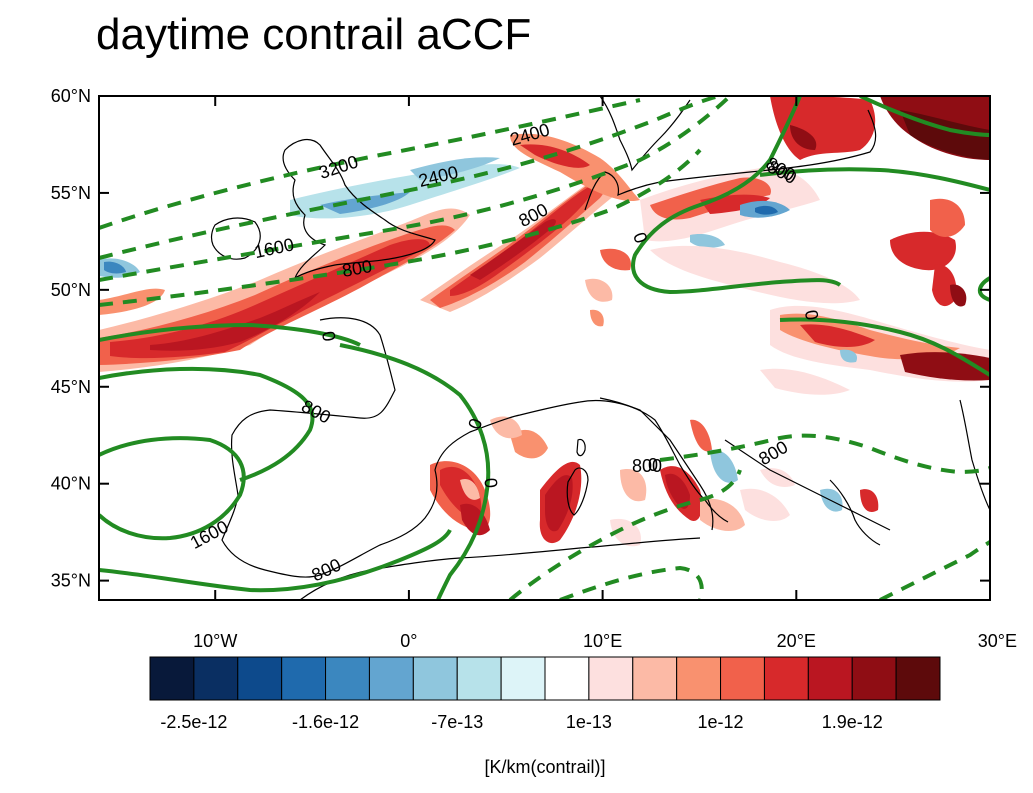  Describe the element at coordinates (997, 641) in the screenshot. I see `lon-tick-label: 30°E` at that location.